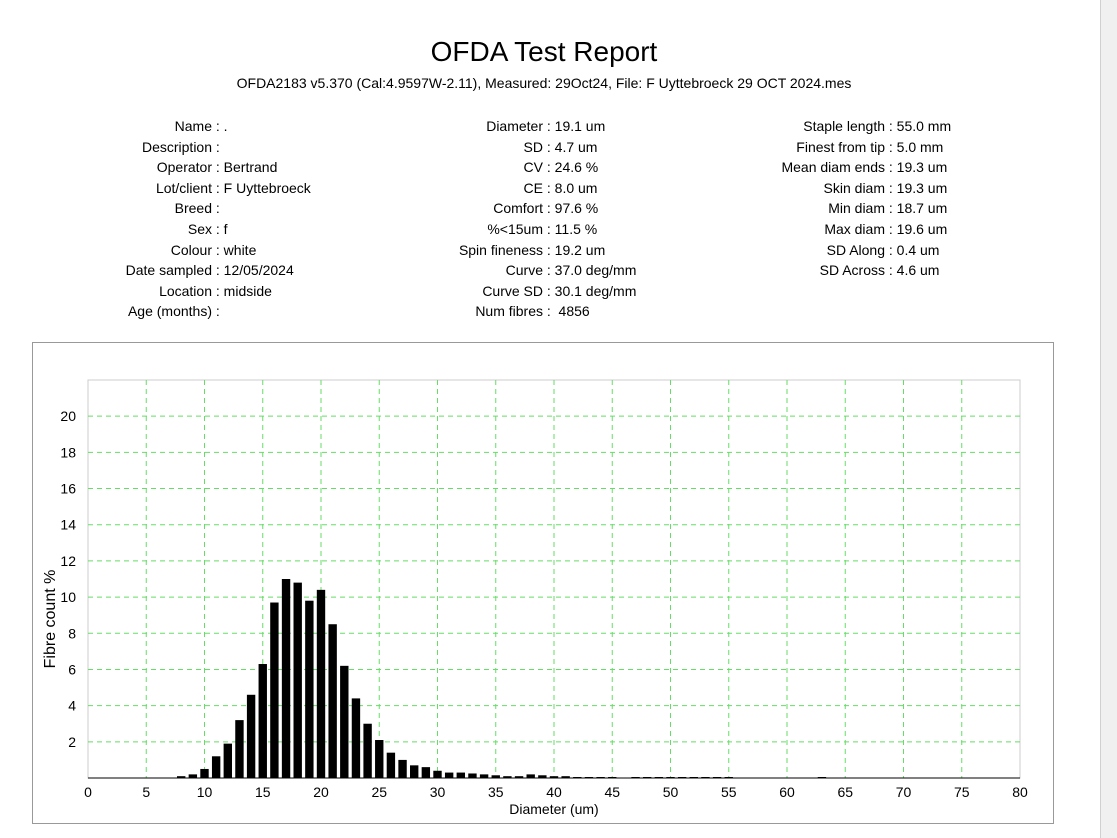 Image resolution: width=1117 pixels, height=838 pixels. What do you see at coordinates (514, 147) in the screenshot?
I see `field-row: SD : 4.7 um` at bounding box center [514, 147].